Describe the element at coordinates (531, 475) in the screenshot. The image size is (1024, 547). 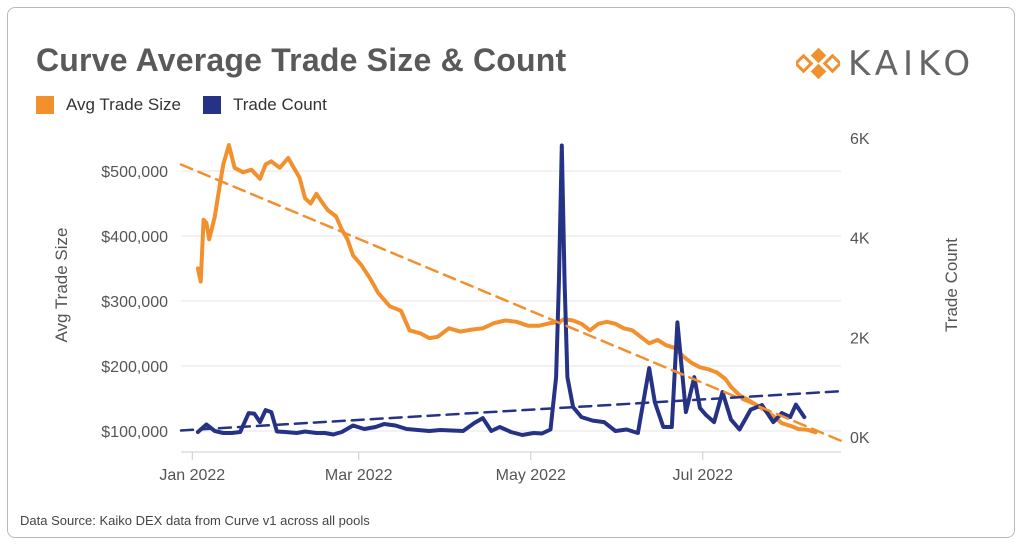
I see `x-tick-label: May 2022` at that location.